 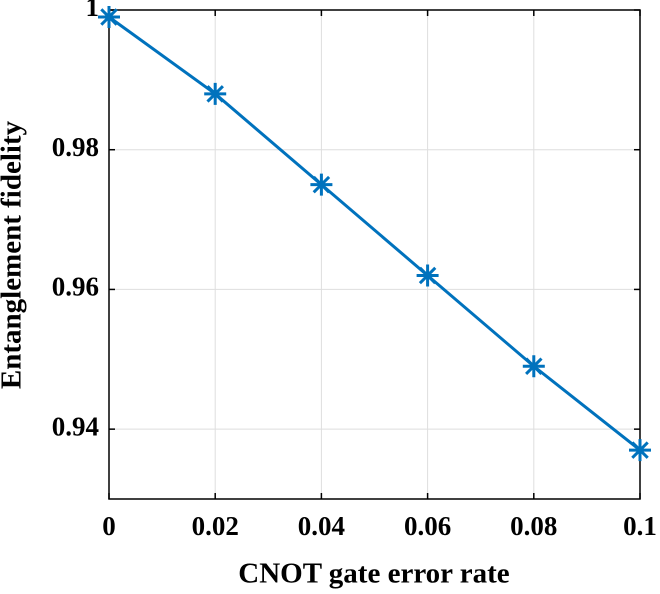 I want to click on x-tick-label: 0.06, so click(x=427, y=526).